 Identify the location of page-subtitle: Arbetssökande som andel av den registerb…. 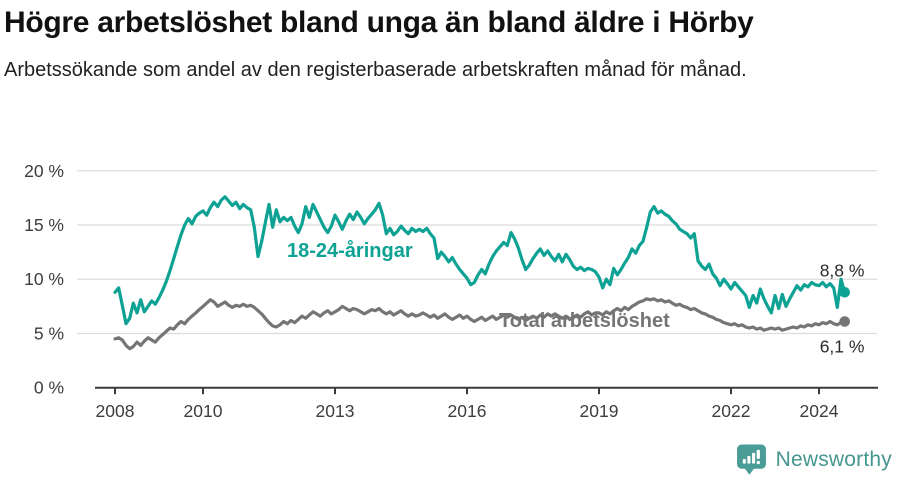
(375, 69).